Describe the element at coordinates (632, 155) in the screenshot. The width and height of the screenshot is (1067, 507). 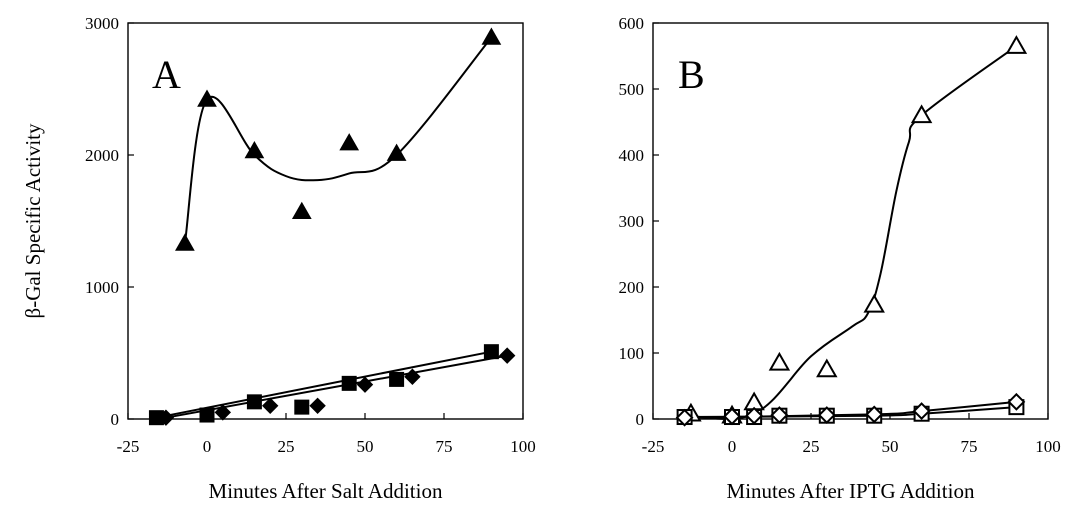
I see `y-tick-label: 400` at that location.